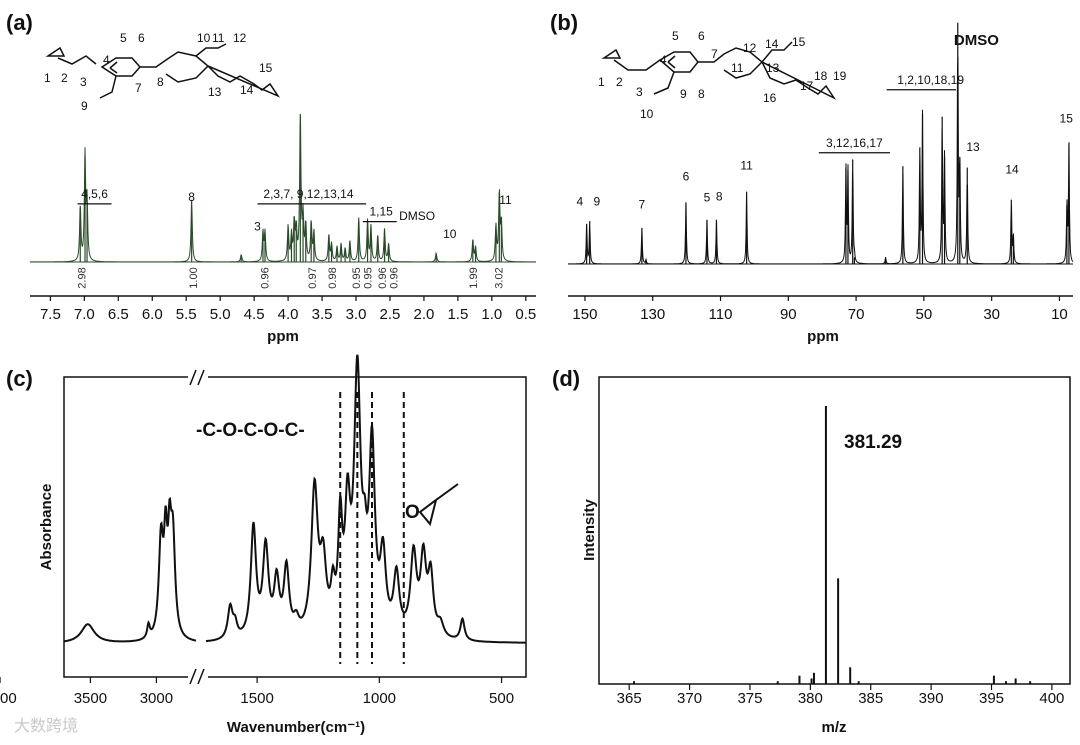  What do you see at coordinates (64, 78) in the screenshot?
I see `struct-a-num: 2` at bounding box center [64, 78].